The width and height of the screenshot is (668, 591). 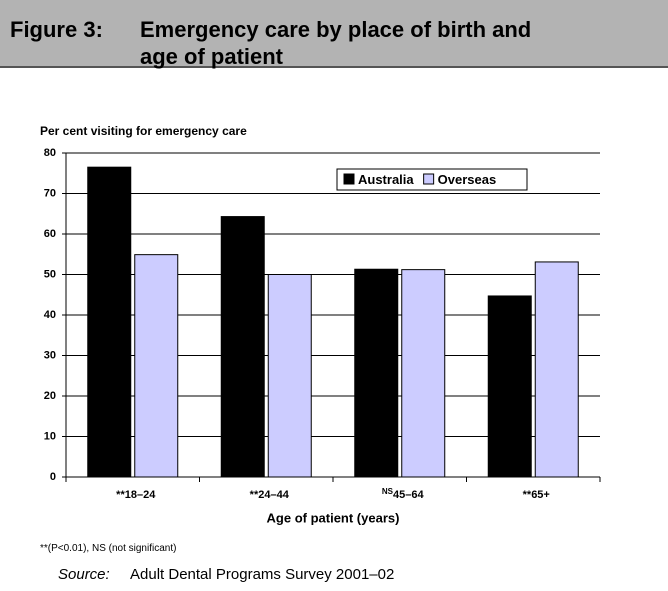 What do you see at coordinates (50, 436) in the screenshot?
I see `y-tick-label: 10` at bounding box center [50, 436].